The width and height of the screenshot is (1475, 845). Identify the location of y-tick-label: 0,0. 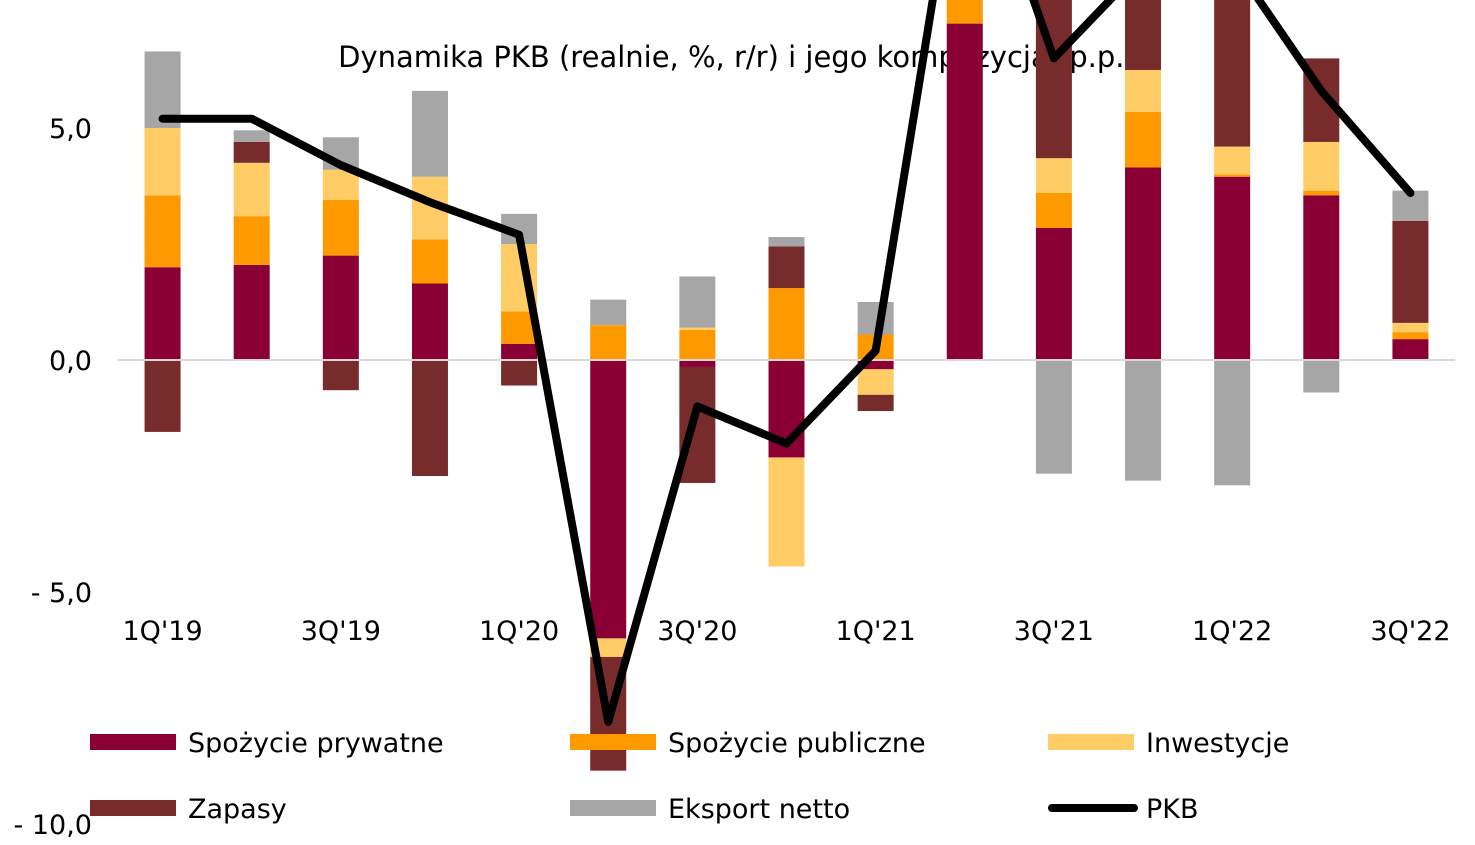
(70, 361).